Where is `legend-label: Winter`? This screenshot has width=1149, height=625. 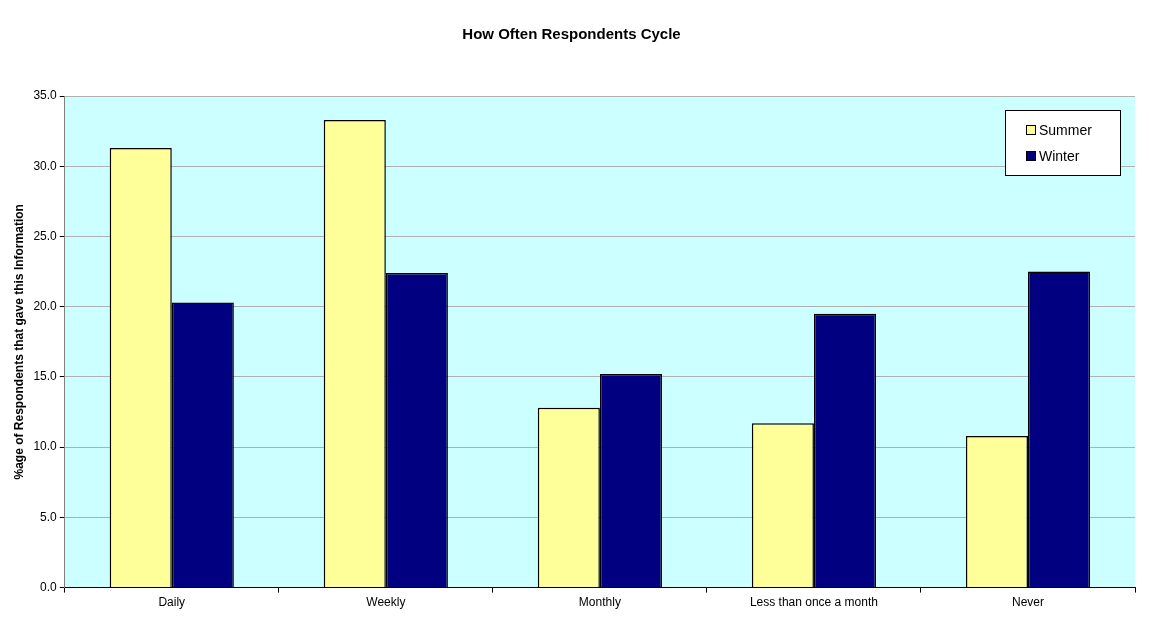
legend-label: Winter is located at coordinates (1059, 156).